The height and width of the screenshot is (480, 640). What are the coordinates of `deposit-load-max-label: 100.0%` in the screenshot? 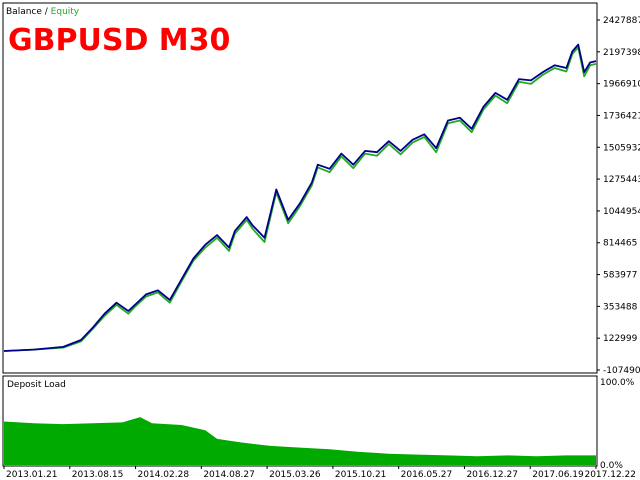 It's located at (617, 383).